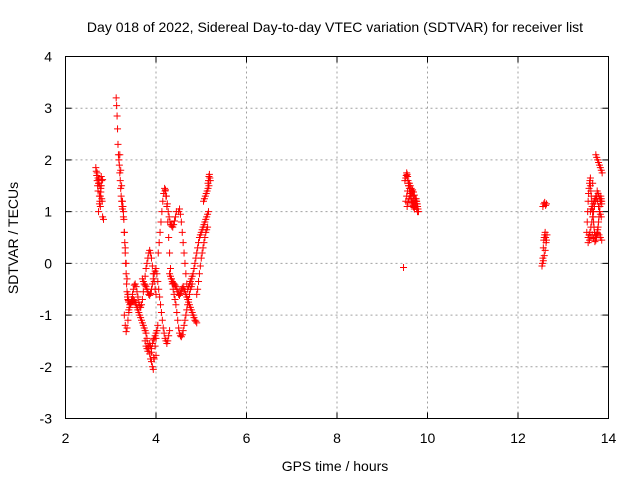 The image size is (640, 480). Describe the element at coordinates (66, 438) in the screenshot. I see `x-tick-label: 2` at that location.